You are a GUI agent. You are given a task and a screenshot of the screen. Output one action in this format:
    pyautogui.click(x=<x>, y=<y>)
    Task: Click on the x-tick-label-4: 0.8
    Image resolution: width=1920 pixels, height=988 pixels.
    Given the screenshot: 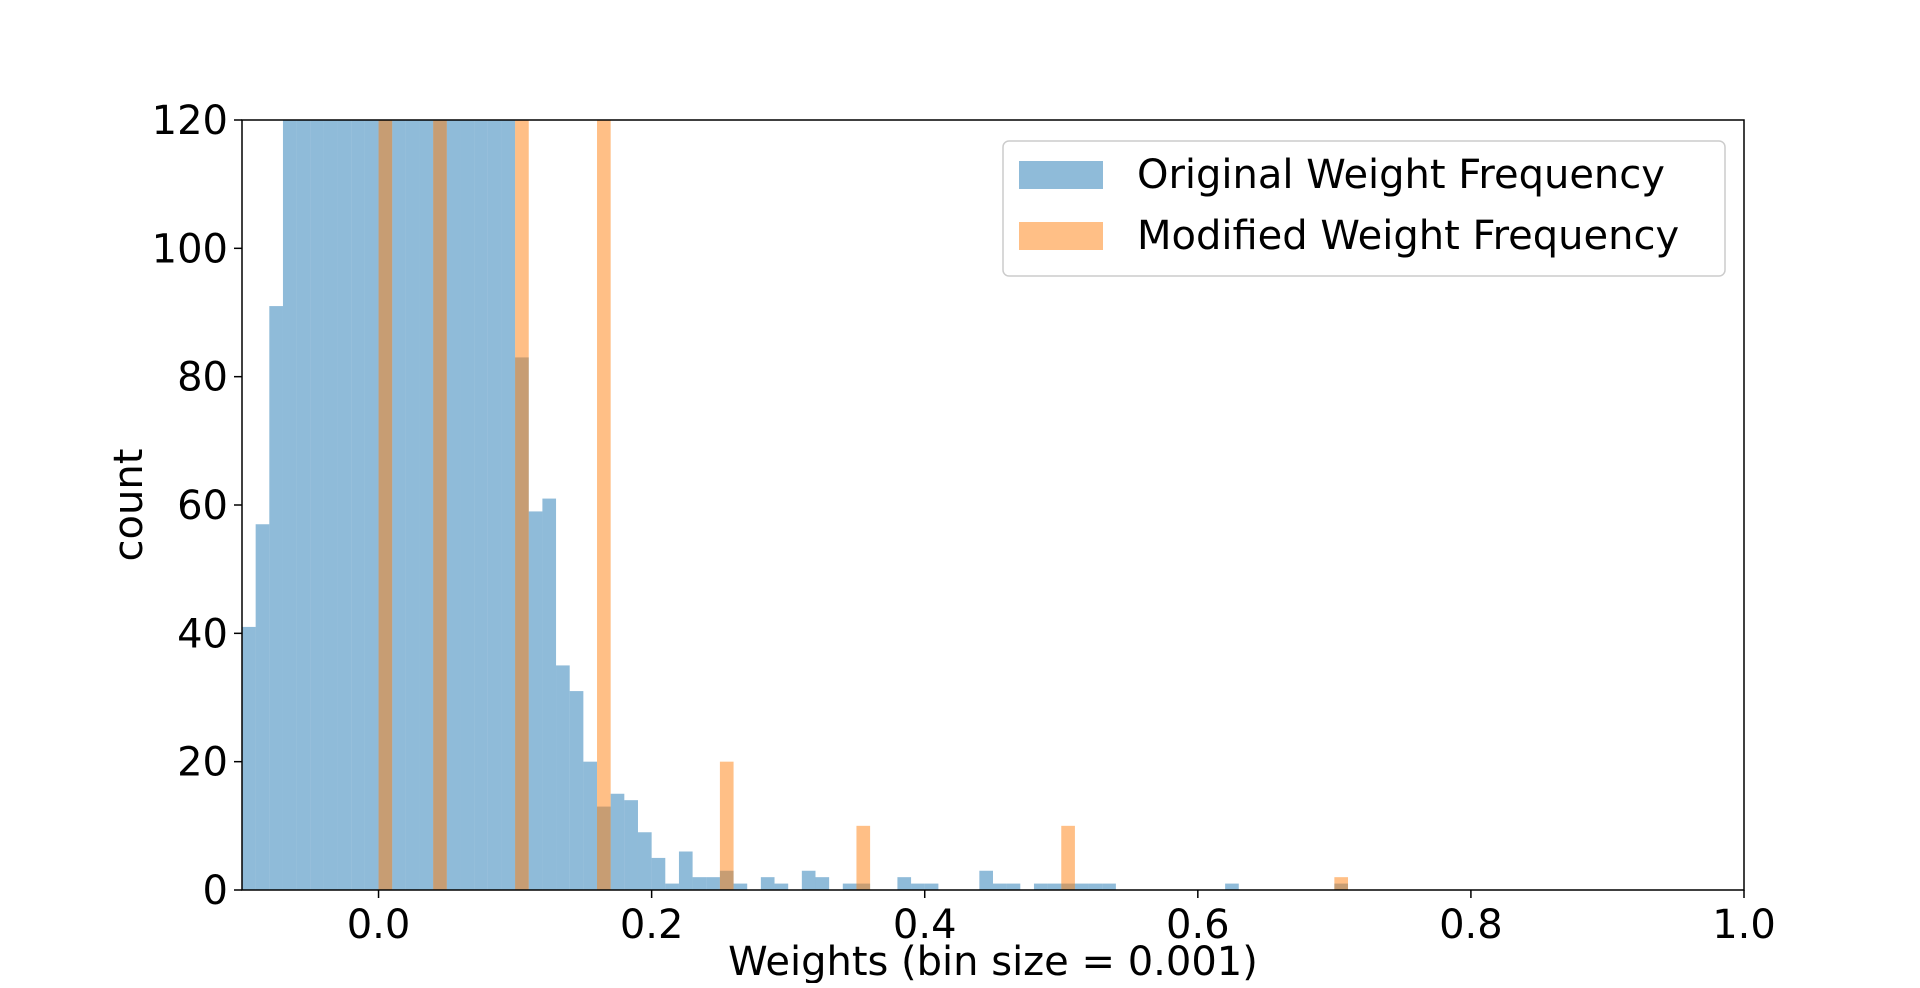 What is the action you would take?
    pyautogui.click(x=1471, y=925)
    